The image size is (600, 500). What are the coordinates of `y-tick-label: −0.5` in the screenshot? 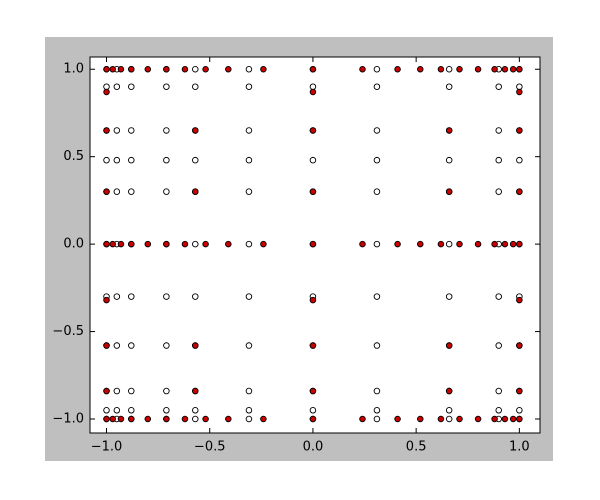 It's located at (68, 331).